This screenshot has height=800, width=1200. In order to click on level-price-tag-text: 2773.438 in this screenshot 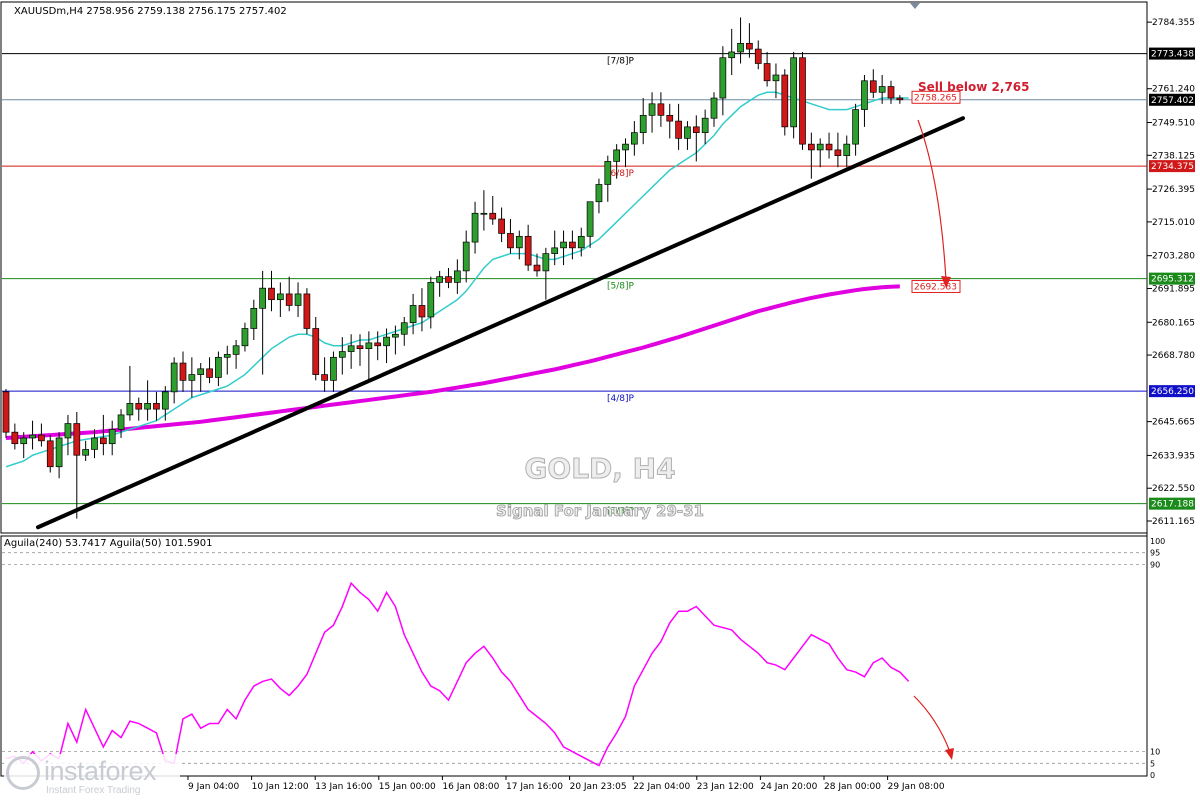, I will do `click(1172, 55)`.